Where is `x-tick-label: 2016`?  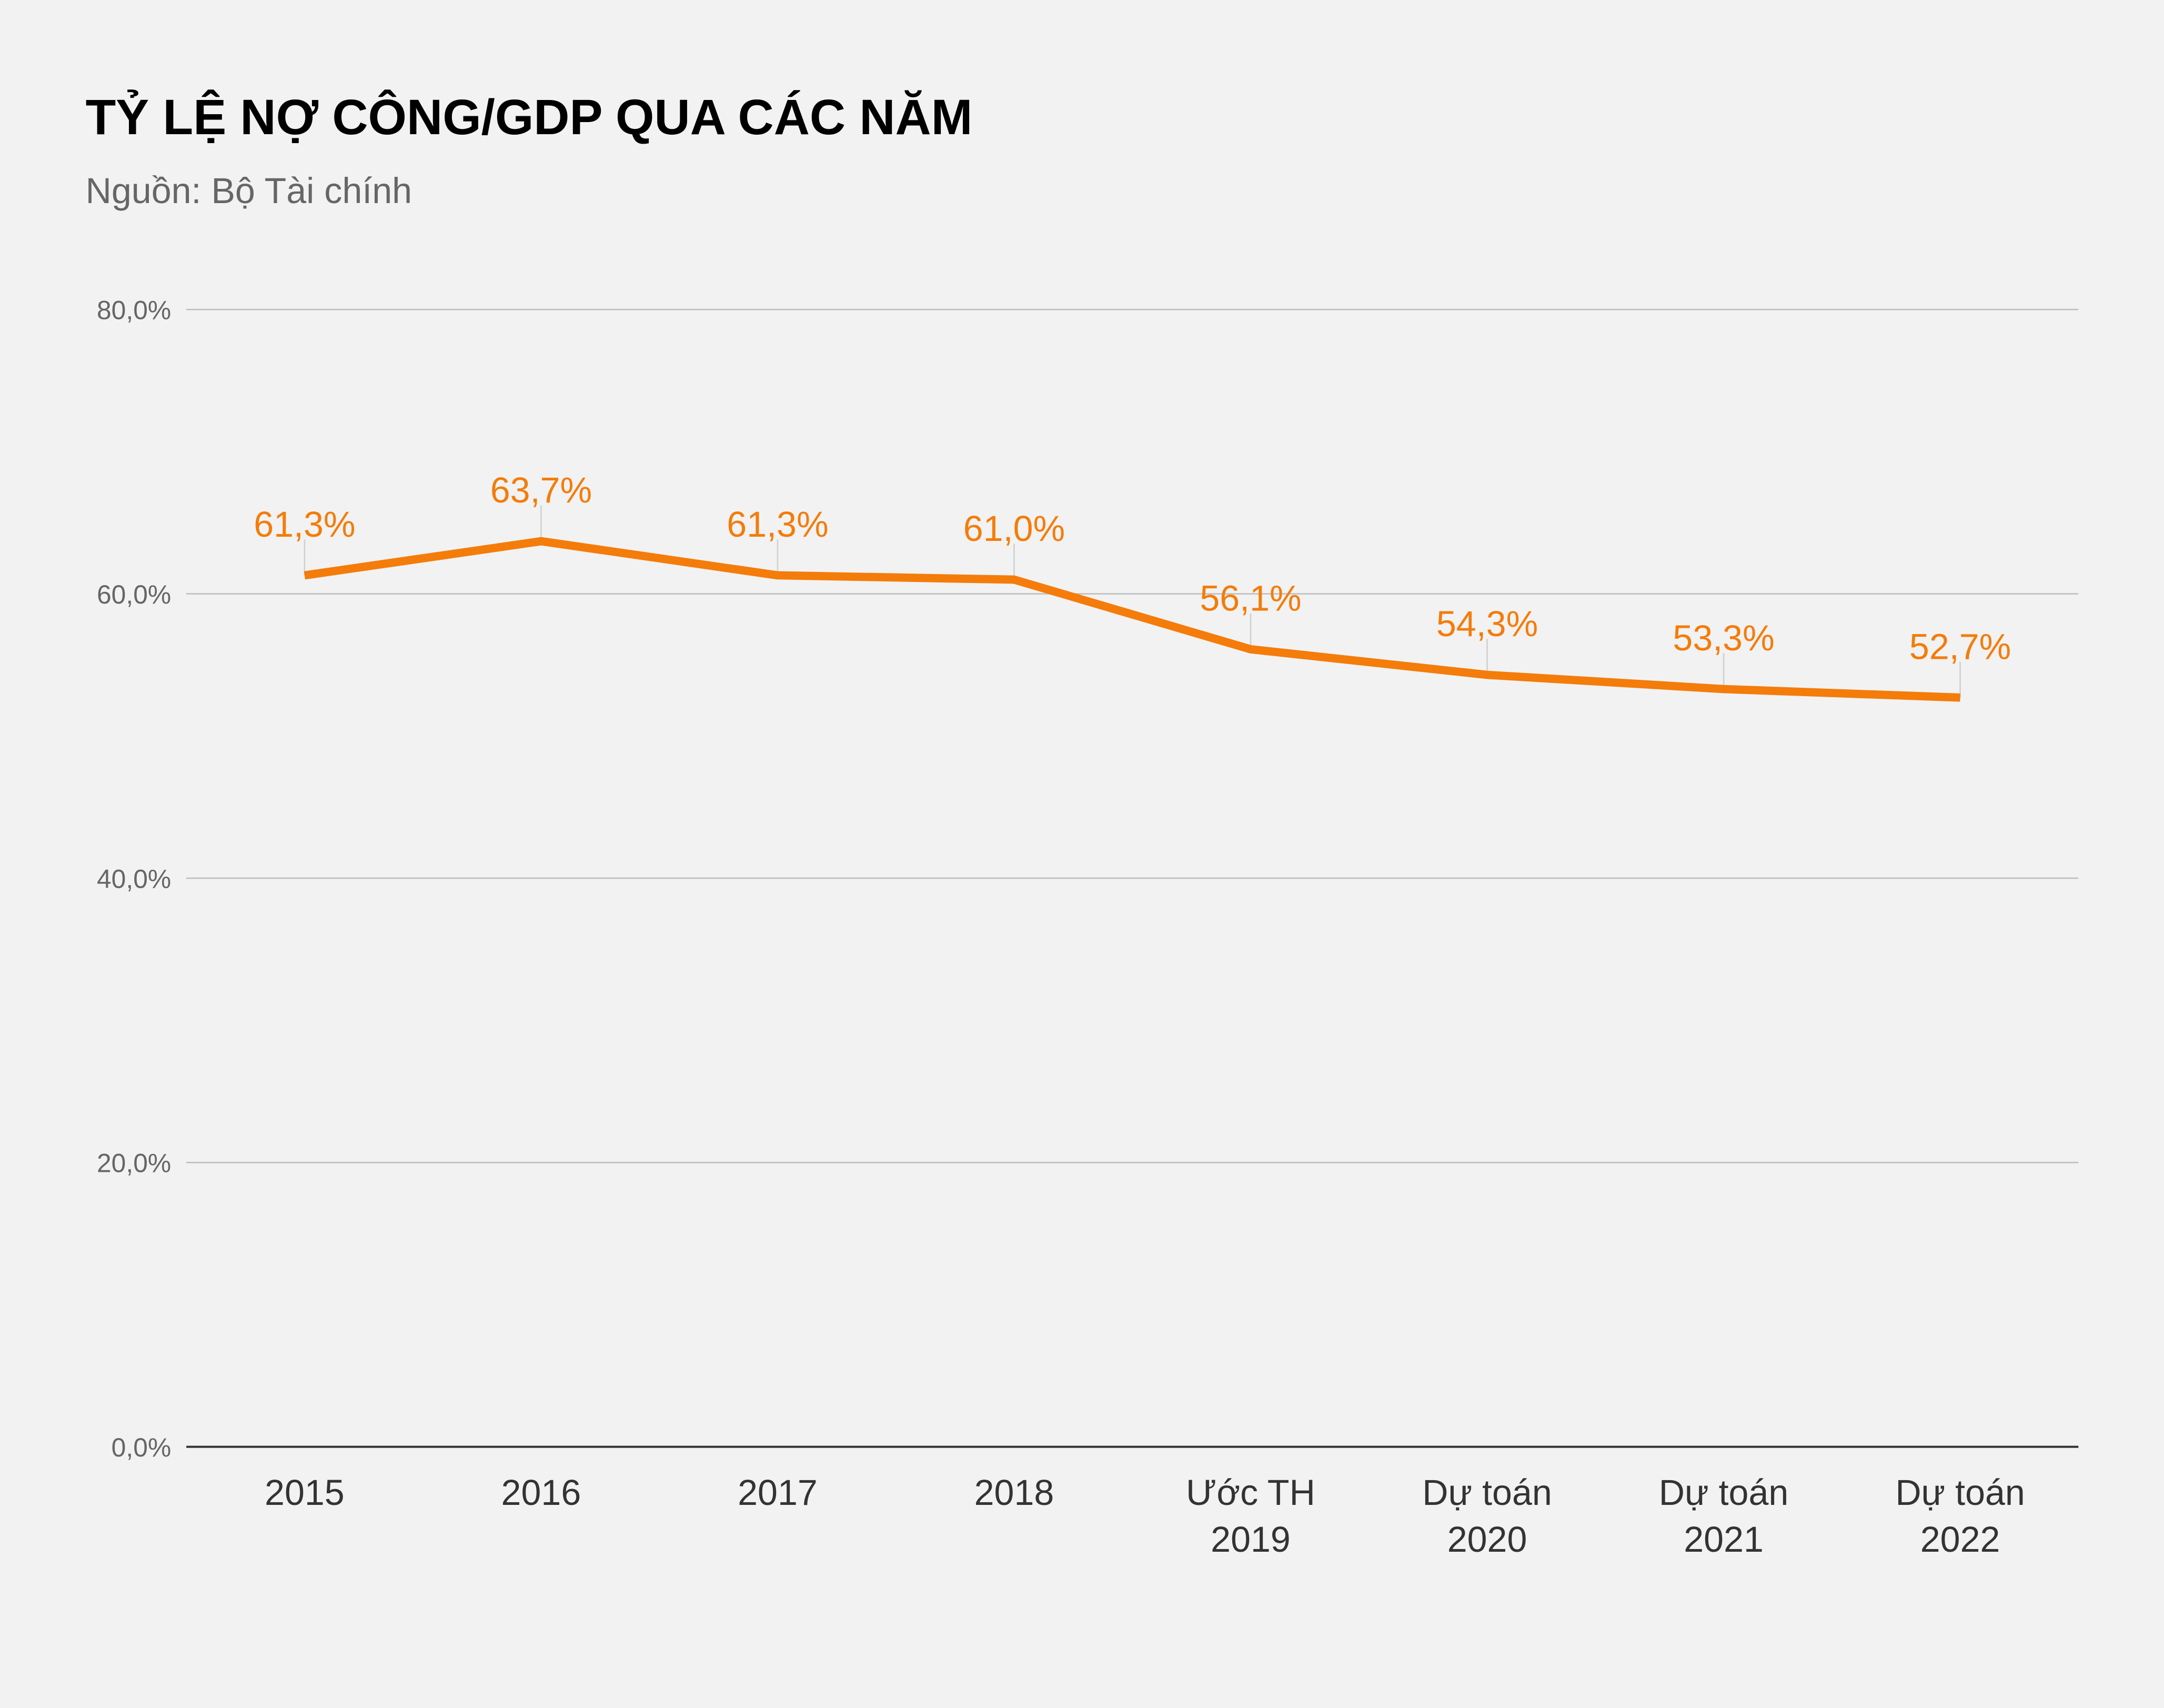
x-tick-label: 2016 is located at coordinates (541, 1493).